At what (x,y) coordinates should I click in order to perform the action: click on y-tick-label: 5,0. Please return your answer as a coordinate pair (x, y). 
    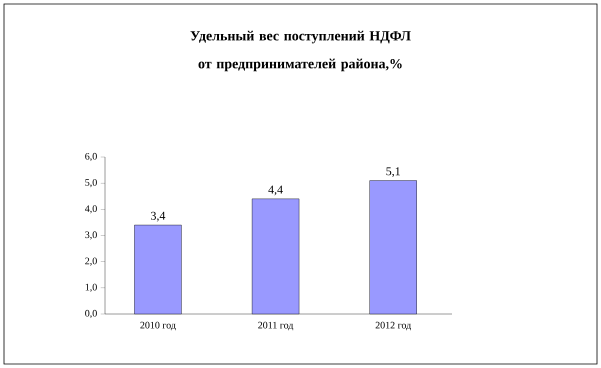
    Looking at the image, I should click on (91, 183).